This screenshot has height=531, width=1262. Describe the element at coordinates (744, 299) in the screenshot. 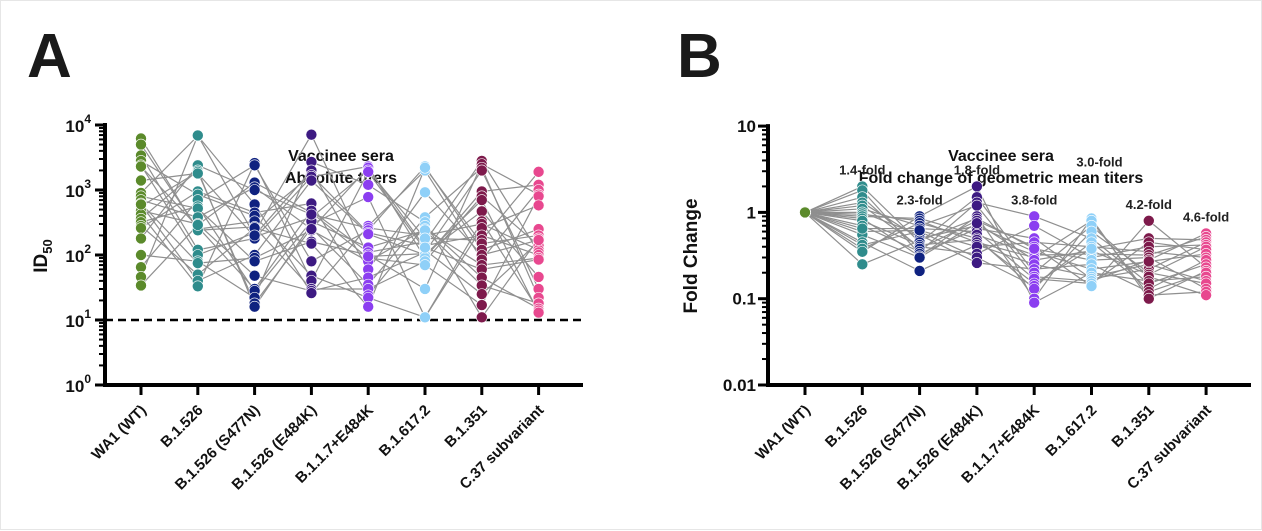

I see `y-tick-label: 0.1` at that location.